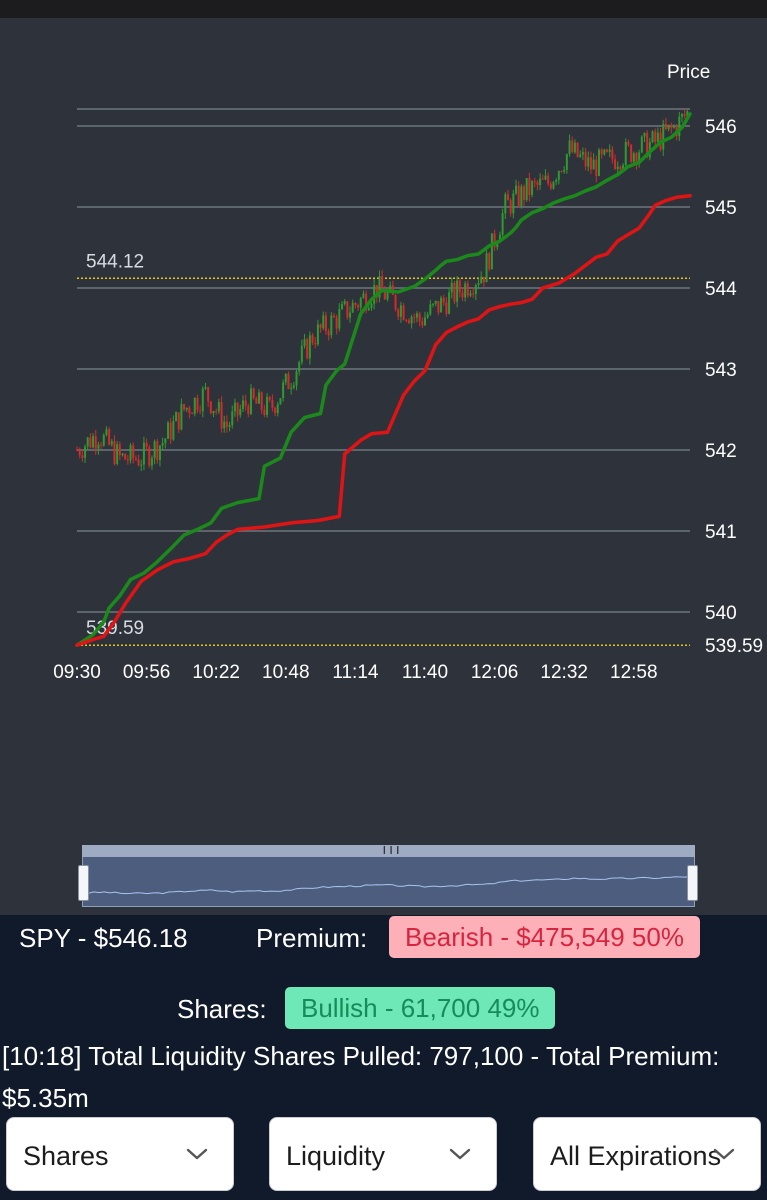  Describe the element at coordinates (388, 877) in the screenshot. I see `range-navigator: ❙❙❙` at that location.